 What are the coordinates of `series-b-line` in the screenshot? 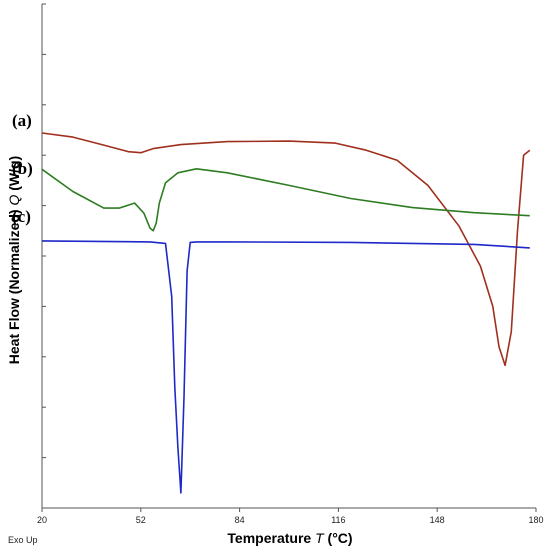 It's located at (285, 200).